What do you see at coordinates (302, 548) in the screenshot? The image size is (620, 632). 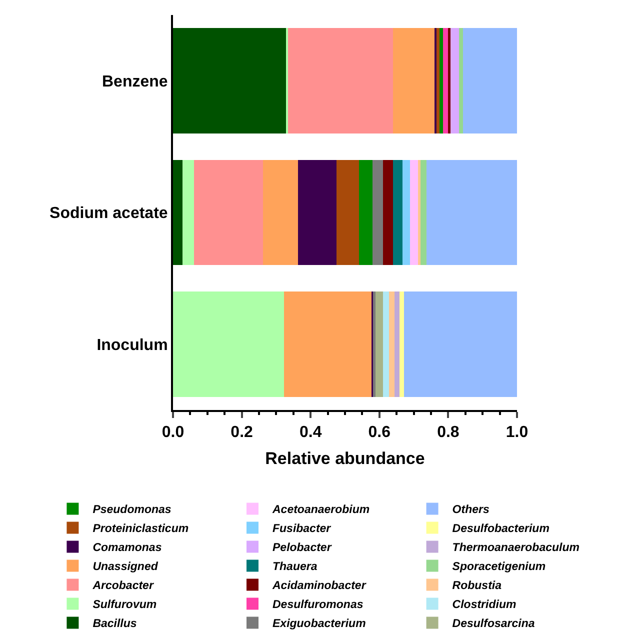 I see `legend-label: Pelobacter` at bounding box center [302, 548].